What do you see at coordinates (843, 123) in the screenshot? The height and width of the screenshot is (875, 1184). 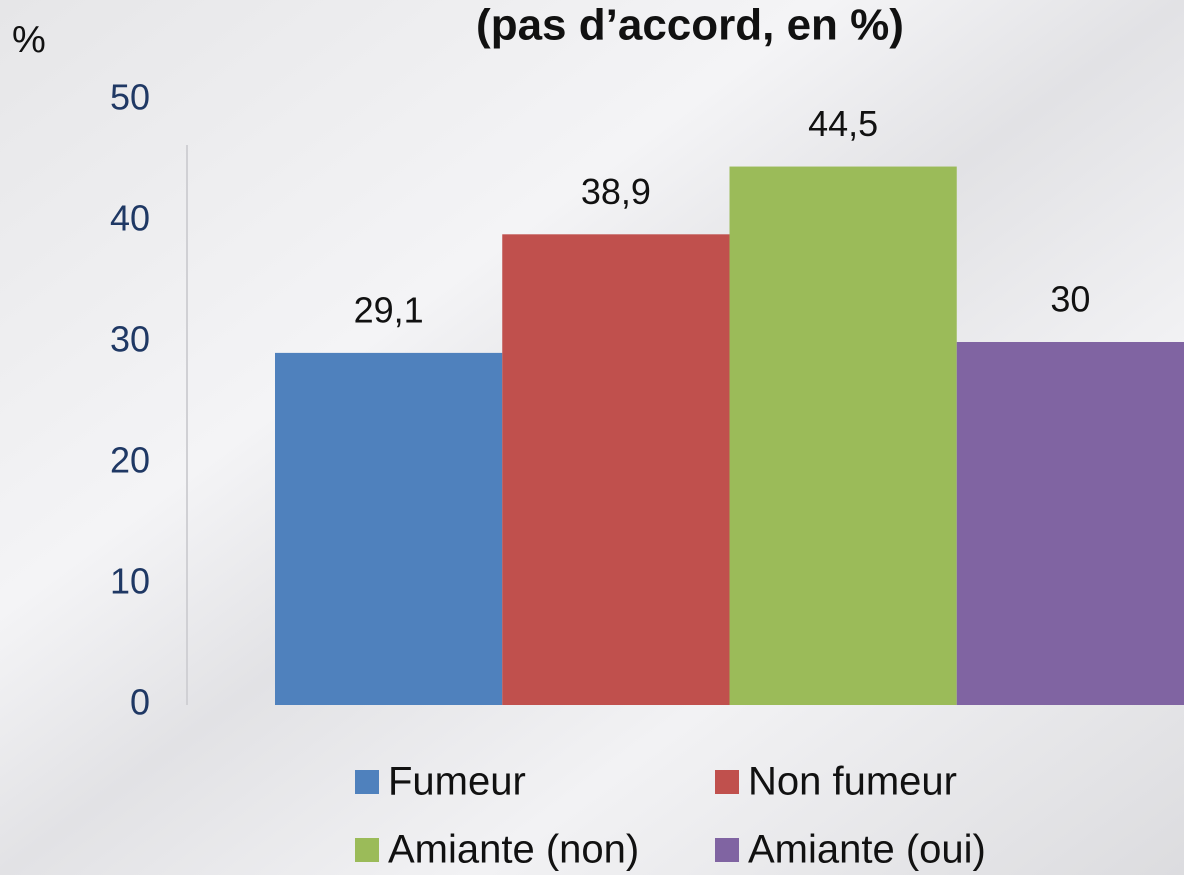 I see `value-label: 44,5` at bounding box center [843, 123].